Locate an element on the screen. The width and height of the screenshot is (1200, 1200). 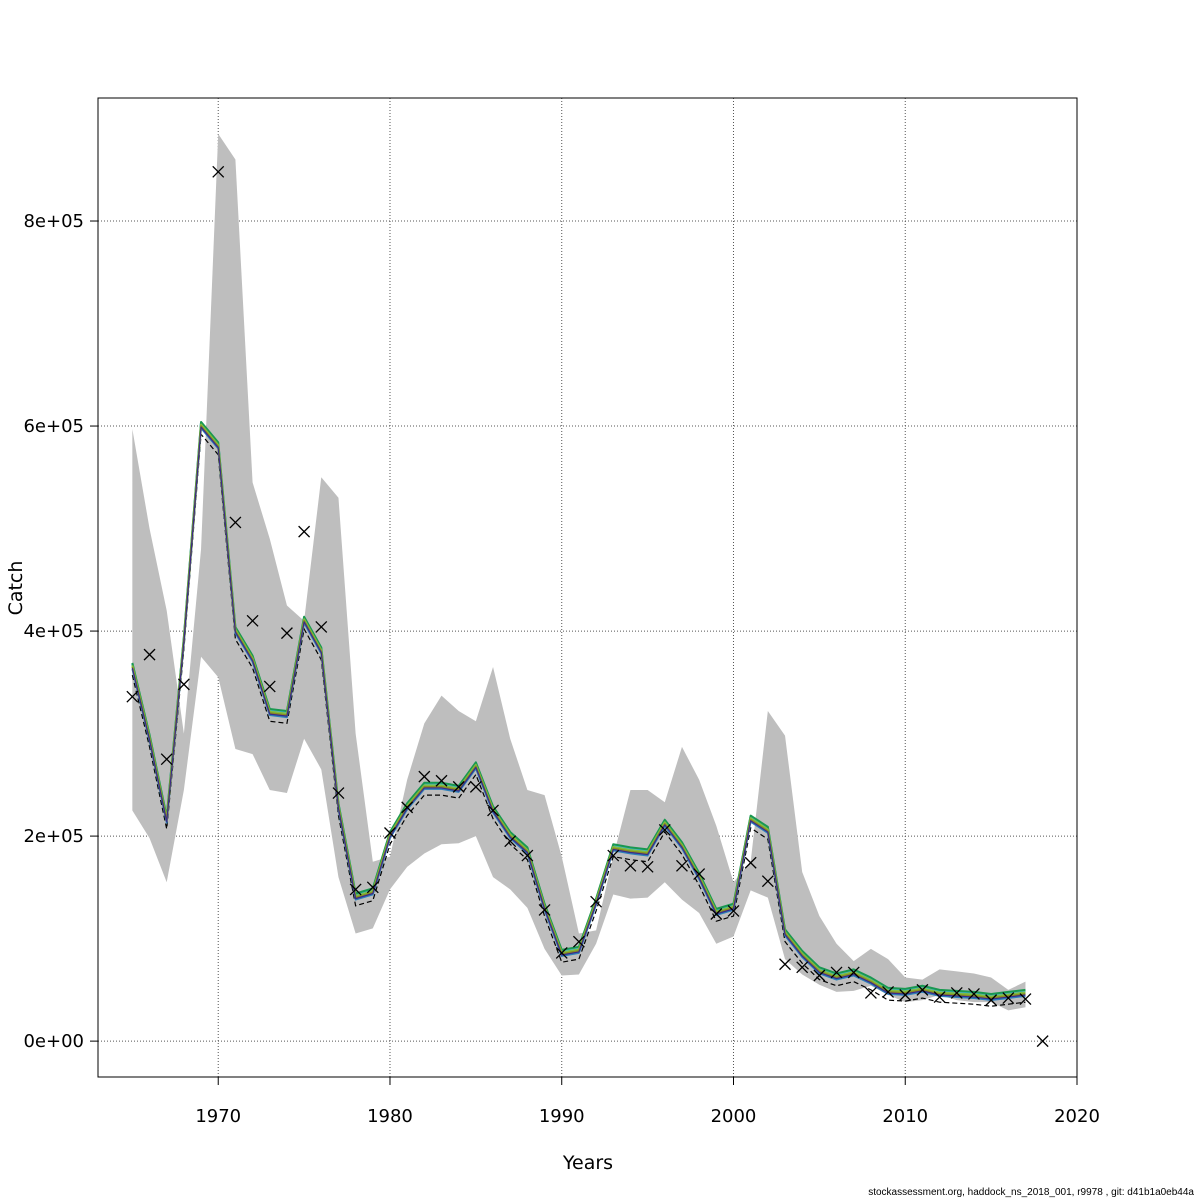
observed-point-1986 is located at coordinates (493, 810).